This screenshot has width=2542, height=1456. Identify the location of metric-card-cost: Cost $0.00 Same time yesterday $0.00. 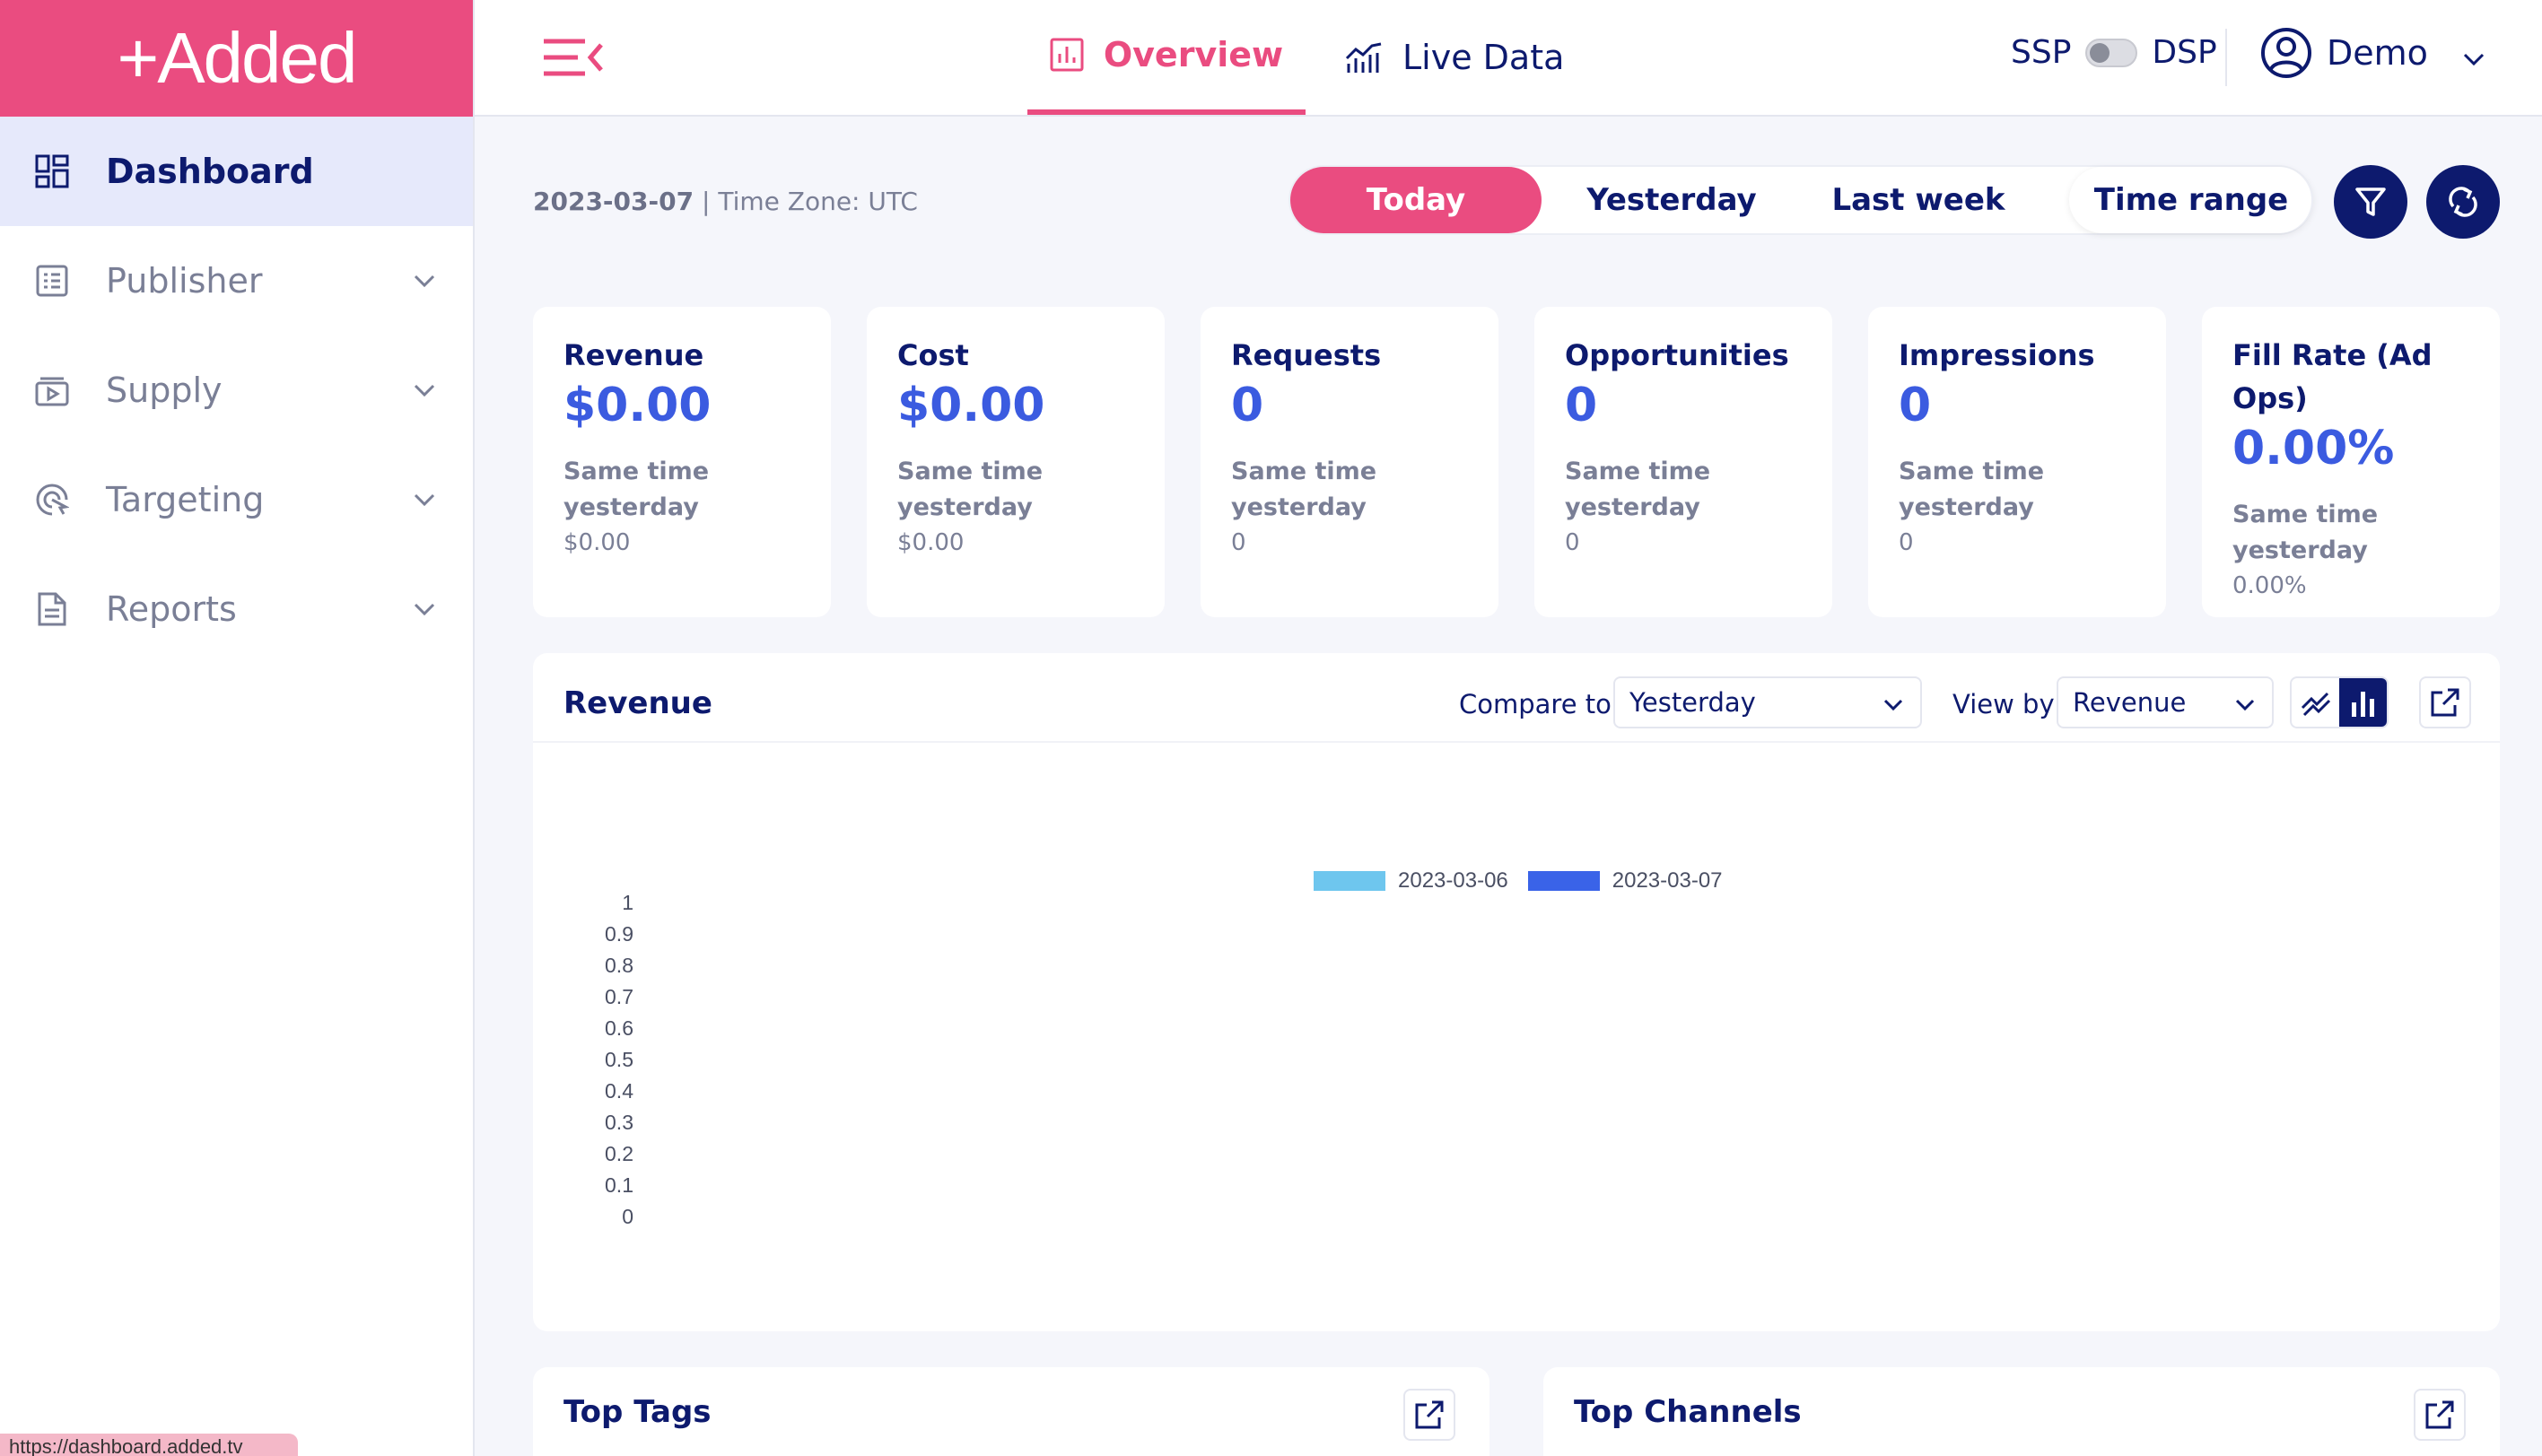
(1016, 462).